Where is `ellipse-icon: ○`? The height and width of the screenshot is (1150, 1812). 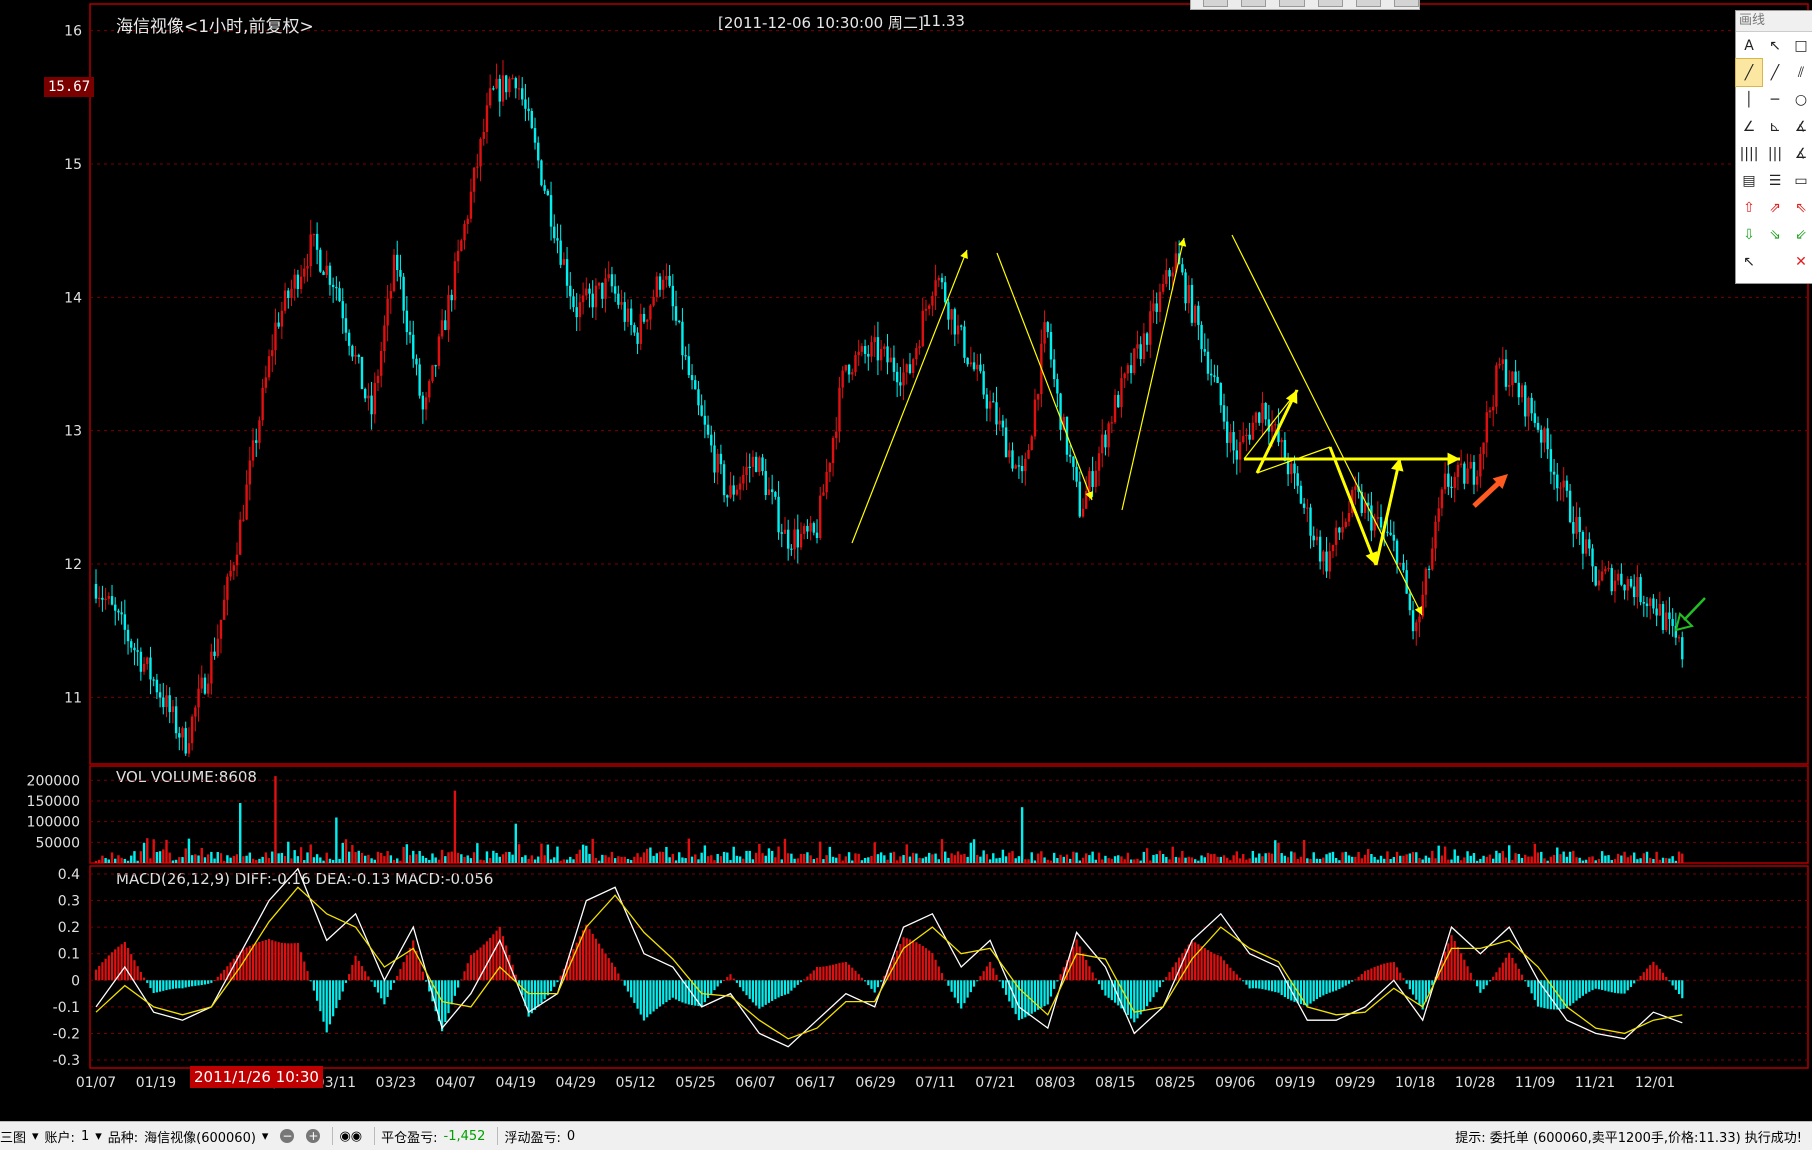 ellipse-icon: ○ is located at coordinates (1801, 99).